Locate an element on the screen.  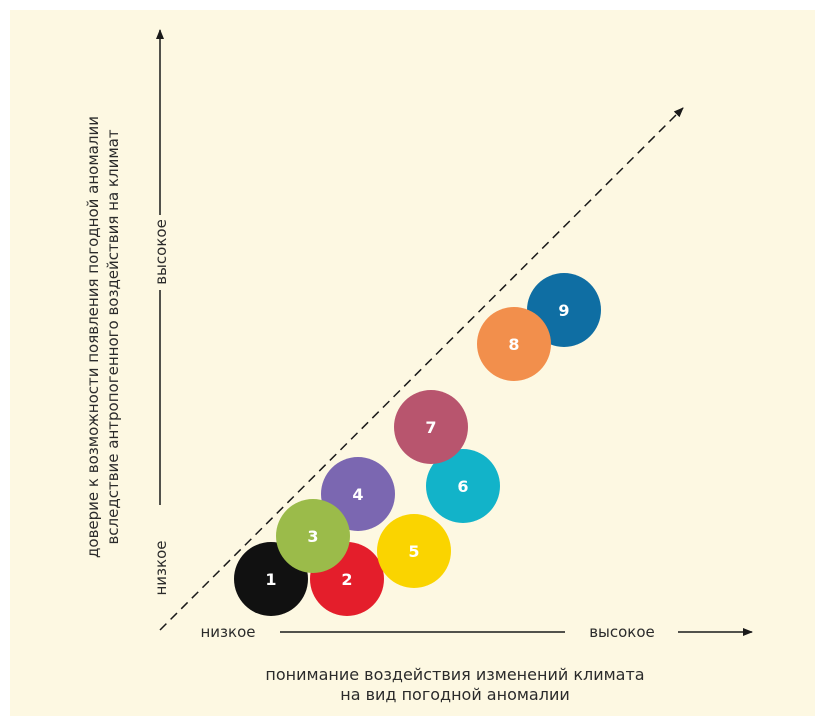
event-2-number: 2 is located at coordinates (346, 579).